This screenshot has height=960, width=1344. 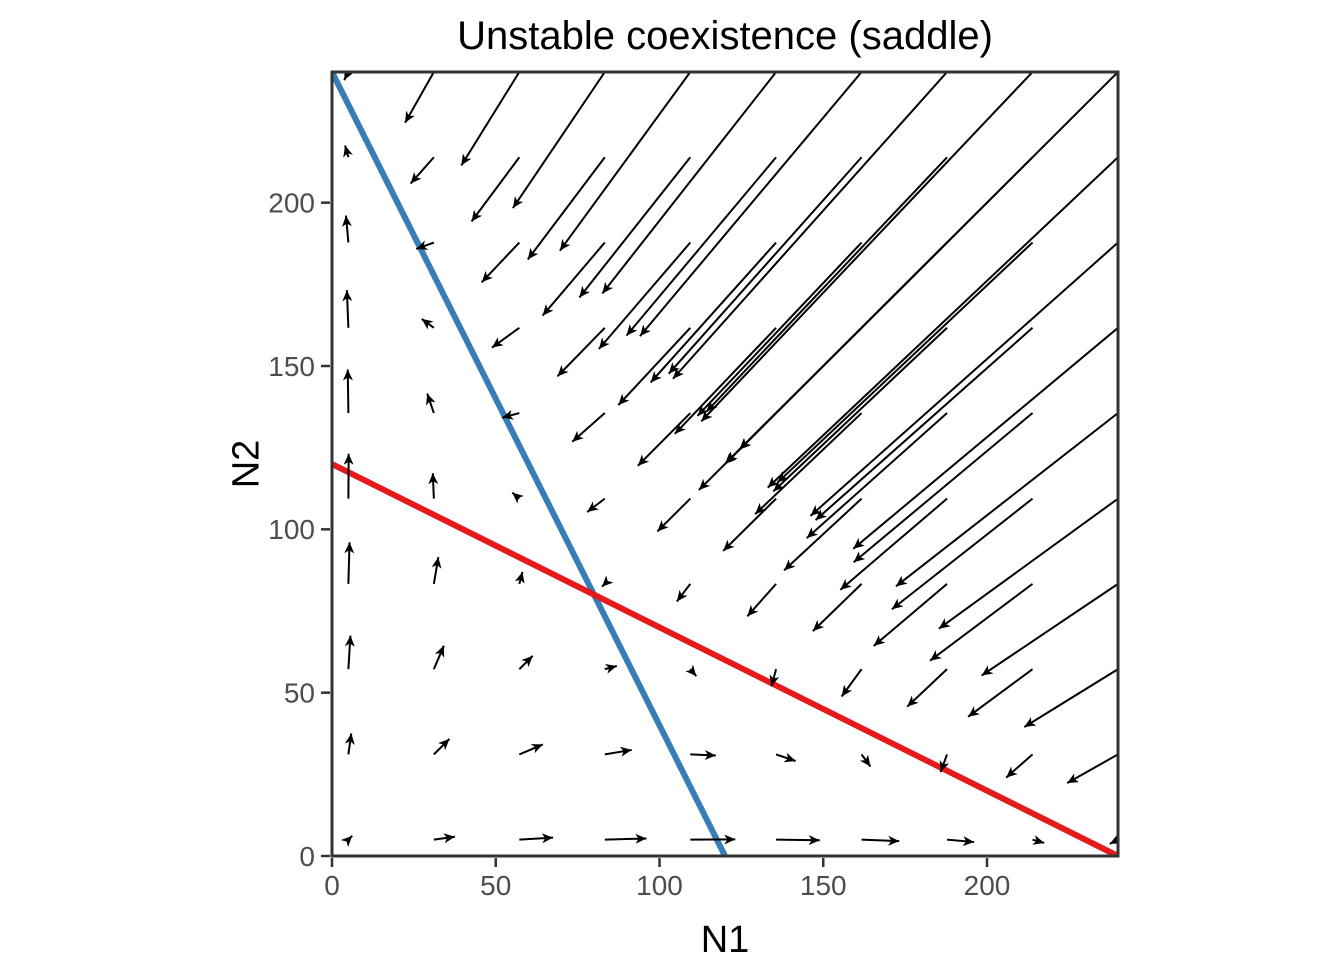 What do you see at coordinates (332, 885) in the screenshot?
I see `x-tick-label: 0` at bounding box center [332, 885].